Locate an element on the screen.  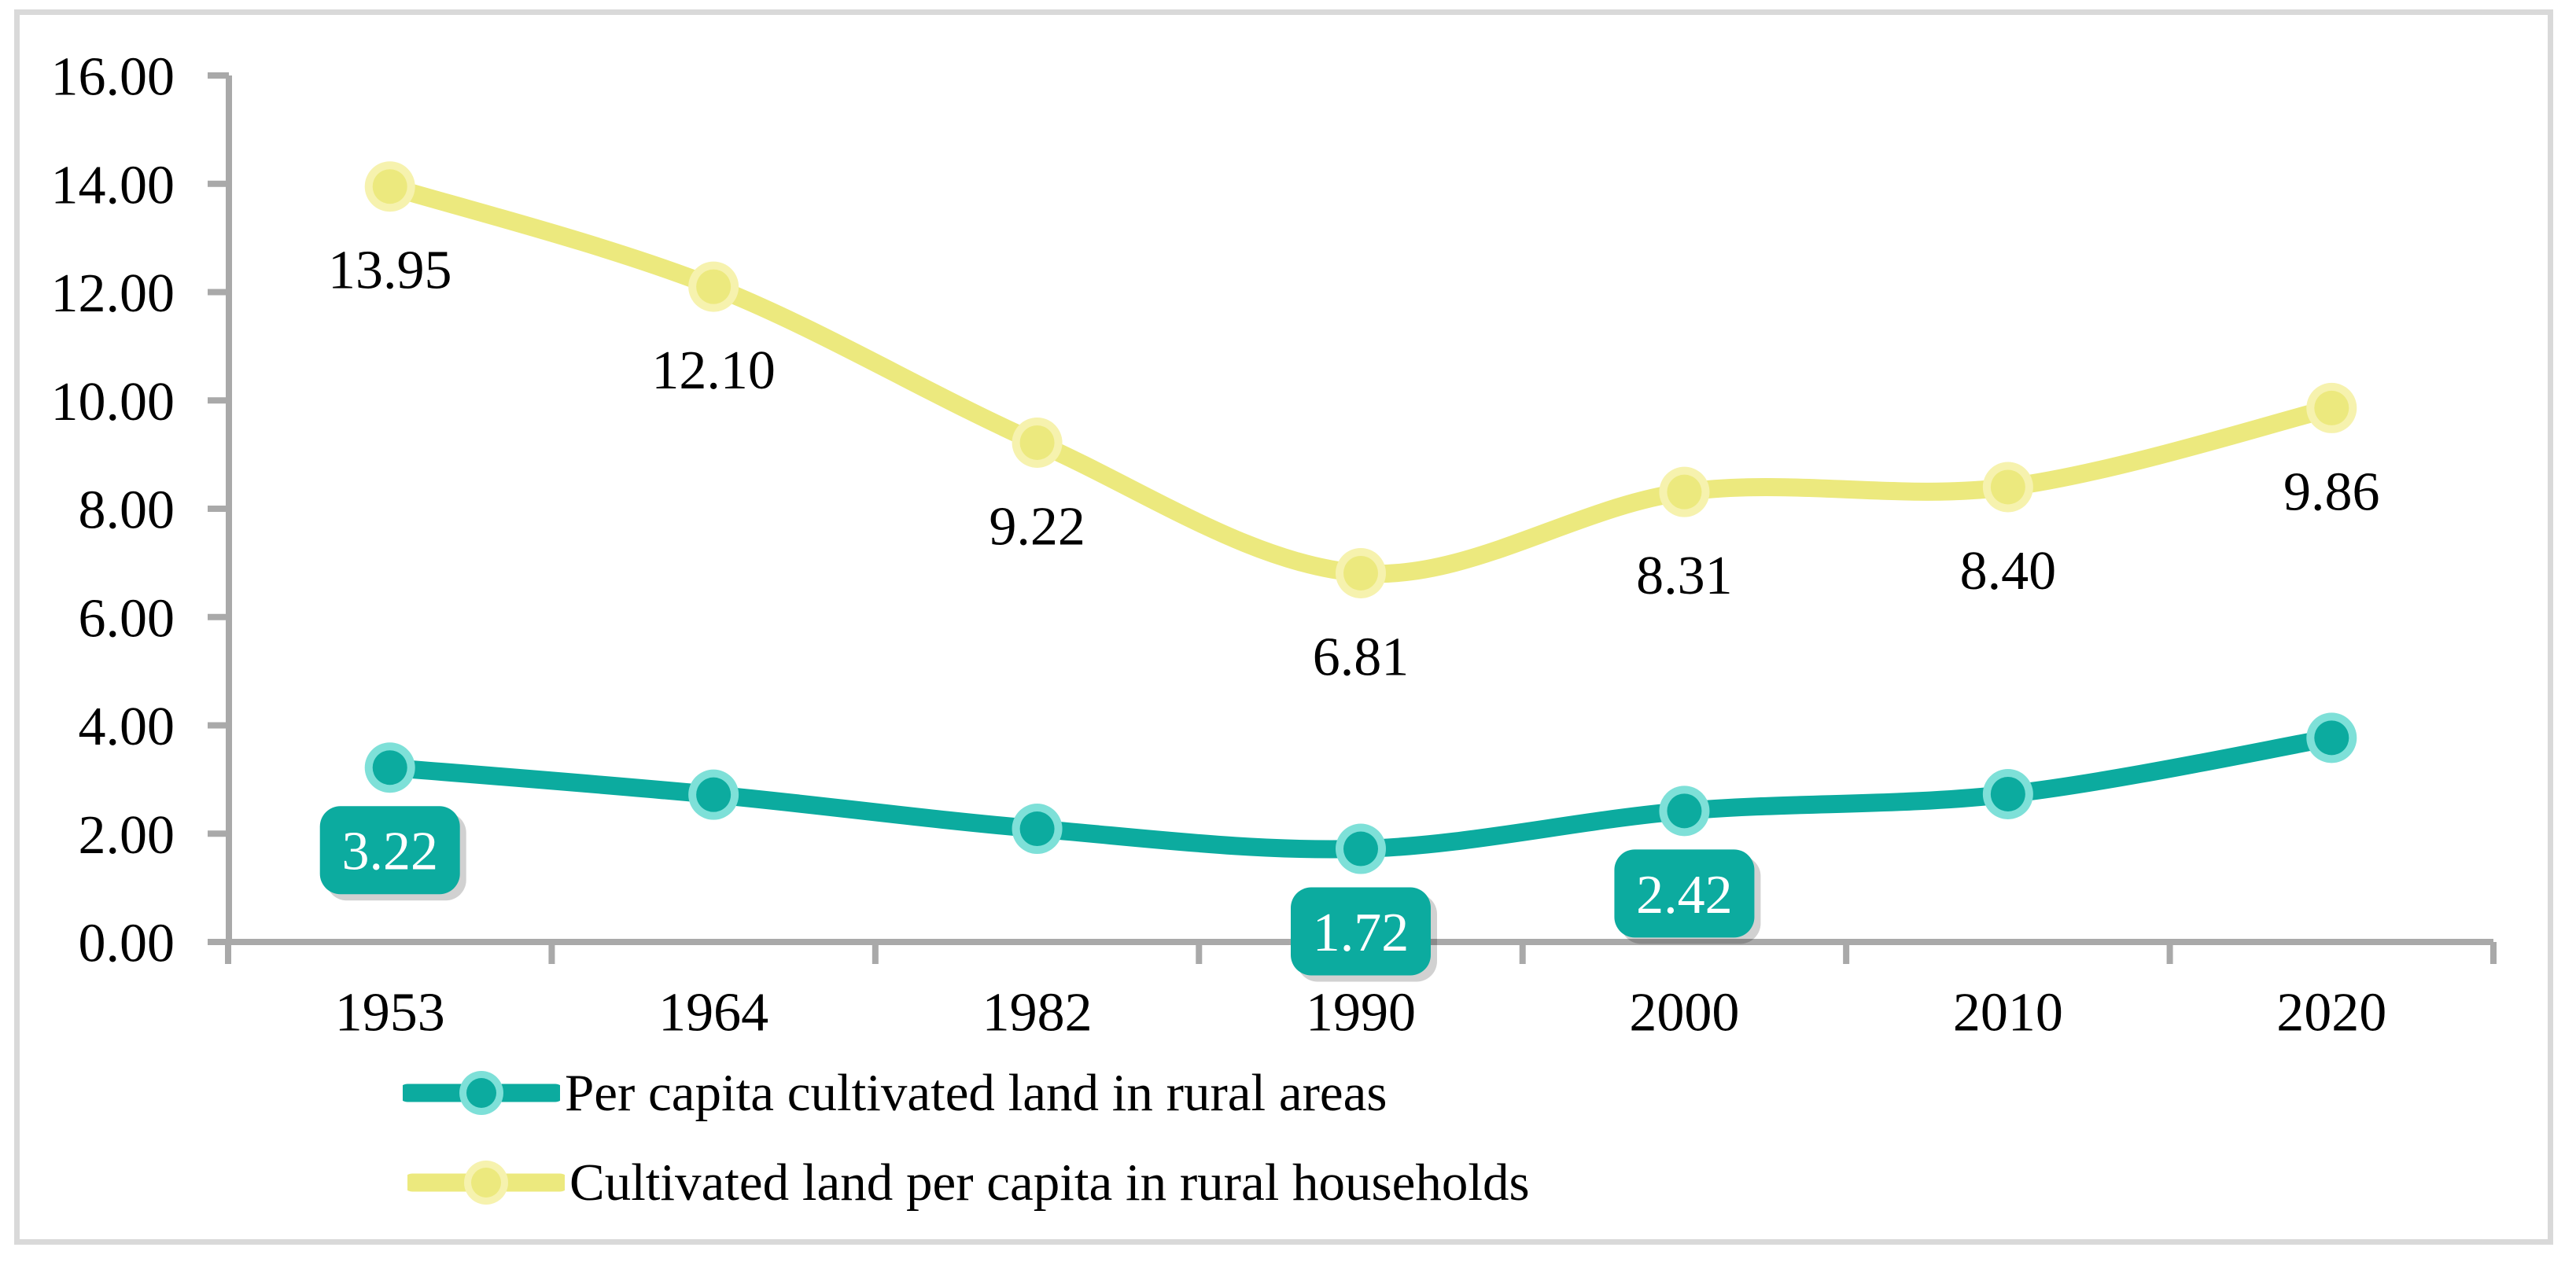
y-tick-label: 12.00 is located at coordinates (113, 293).